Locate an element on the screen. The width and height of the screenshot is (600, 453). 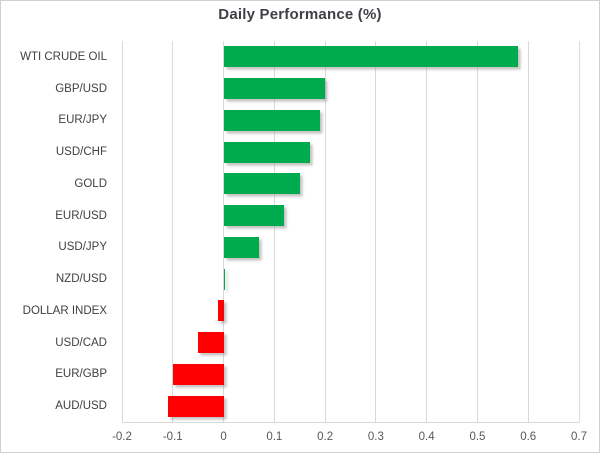
x-axis-line is located at coordinates (350, 422).